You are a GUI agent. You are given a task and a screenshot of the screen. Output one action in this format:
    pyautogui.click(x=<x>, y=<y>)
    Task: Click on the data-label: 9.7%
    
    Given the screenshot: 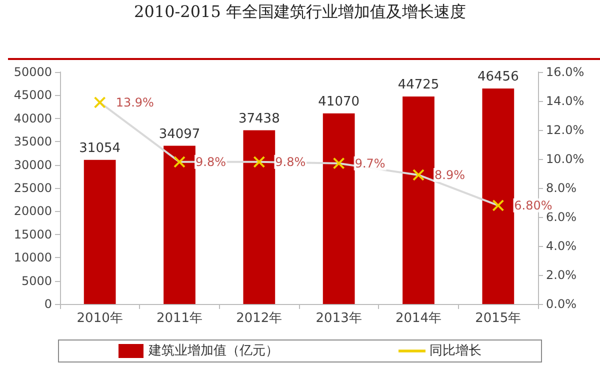 What is the action you would take?
    pyautogui.click(x=370, y=163)
    